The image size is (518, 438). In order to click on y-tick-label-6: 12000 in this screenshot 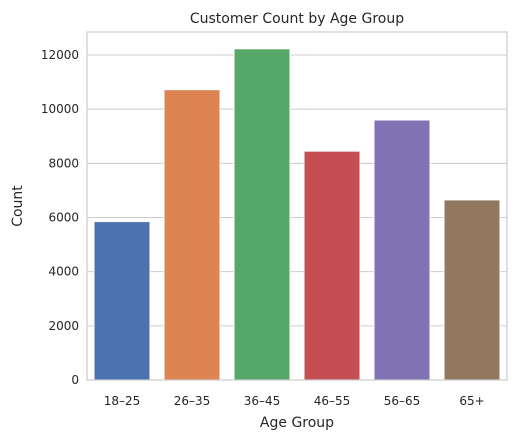, I will do `click(60, 55)`.